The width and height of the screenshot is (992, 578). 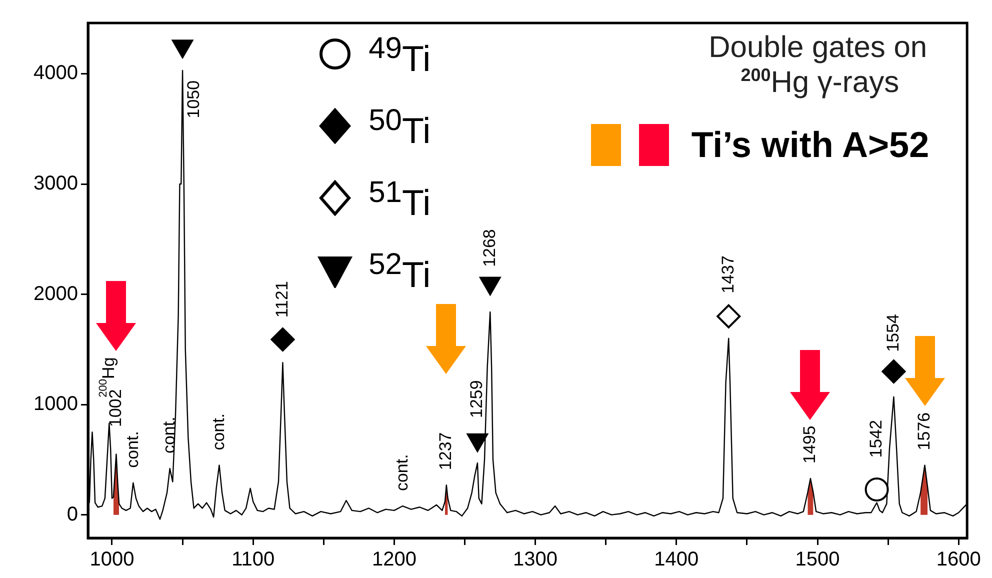 I want to click on text: $^{200}$Hg γ-rays, so click(x=820, y=82).